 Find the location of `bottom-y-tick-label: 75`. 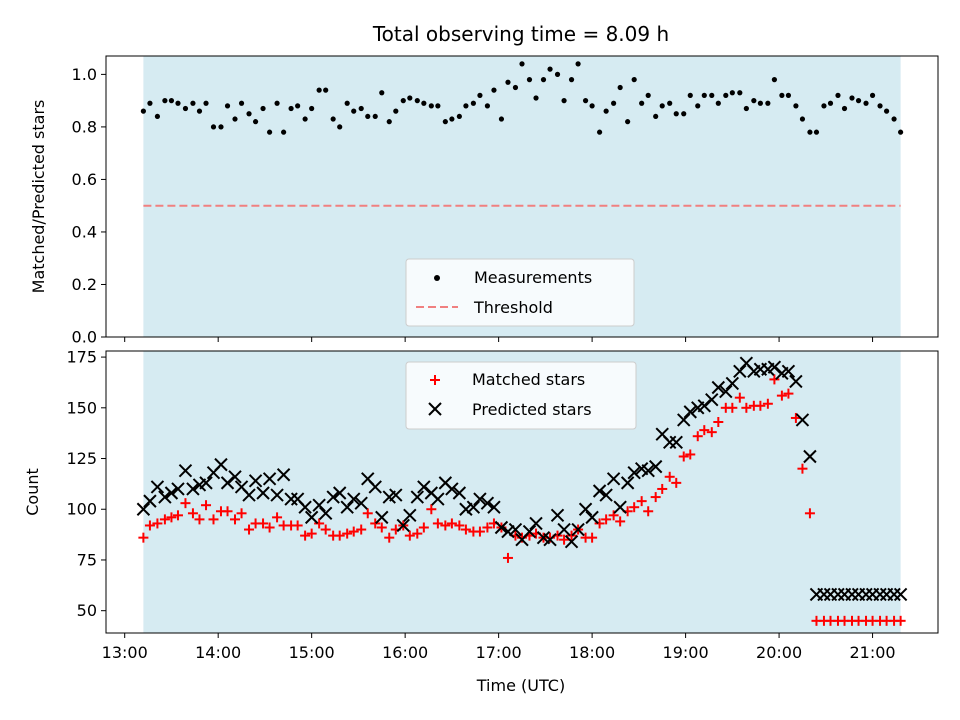

bottom-y-tick-label: 75 is located at coordinates (87, 559).